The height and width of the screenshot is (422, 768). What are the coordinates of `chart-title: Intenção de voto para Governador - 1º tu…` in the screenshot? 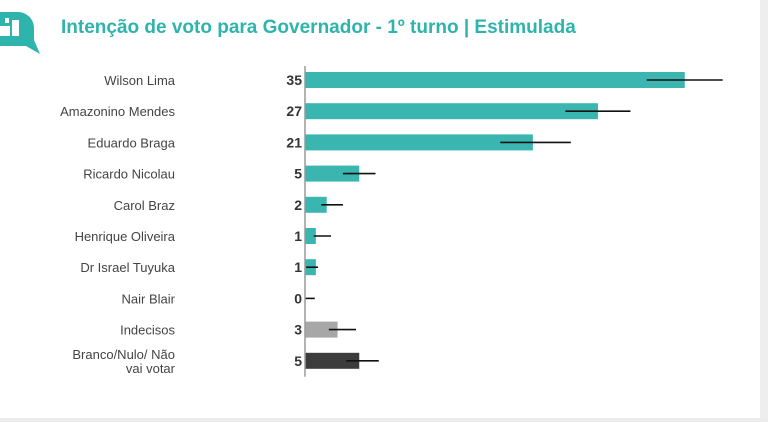 It's located at (318, 27).